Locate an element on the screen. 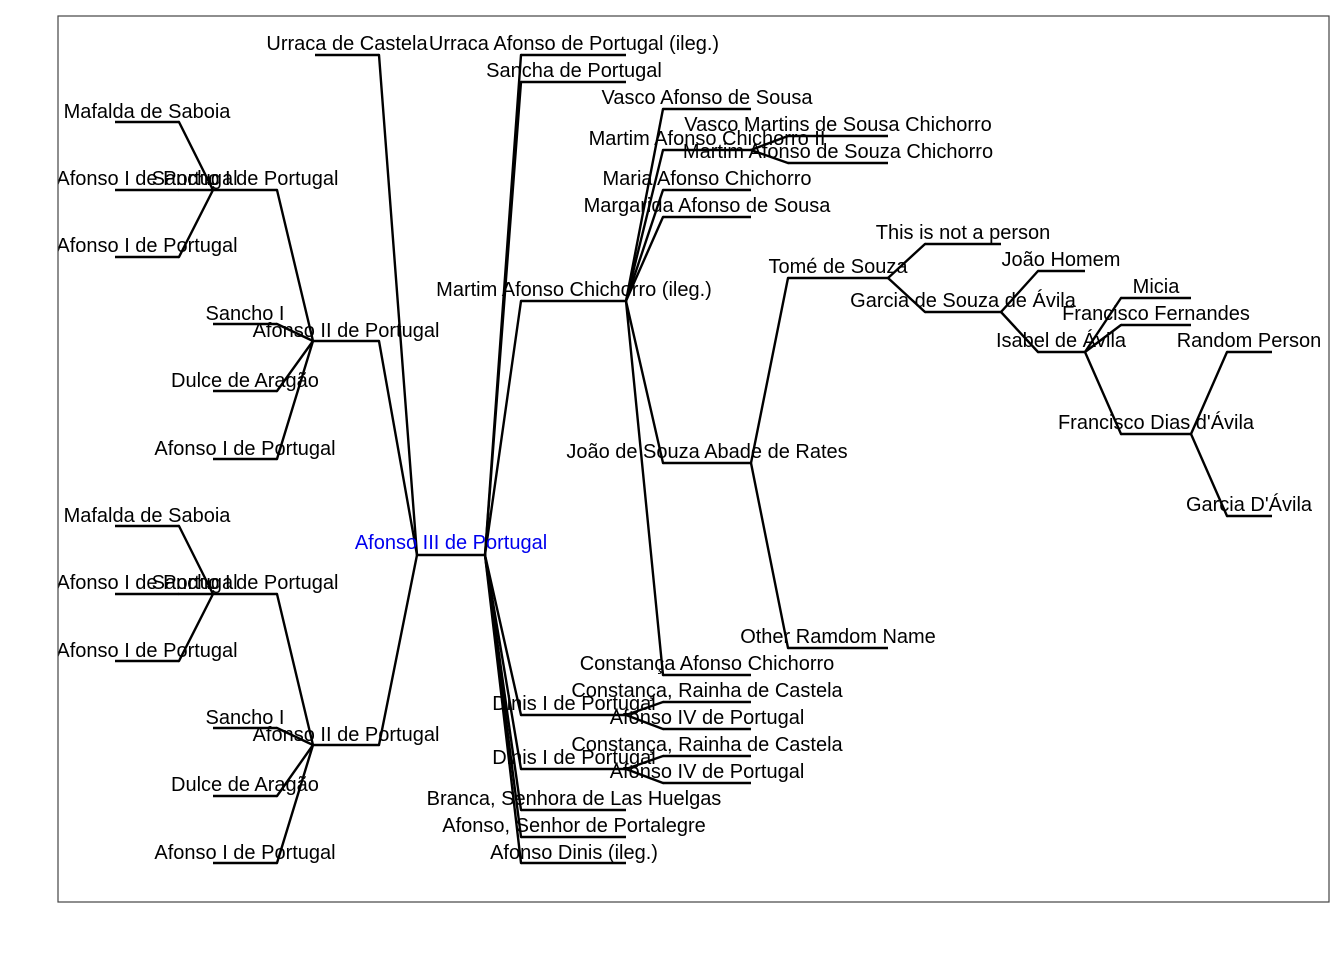  edge-father2-dulce is located at coordinates (295, 770).